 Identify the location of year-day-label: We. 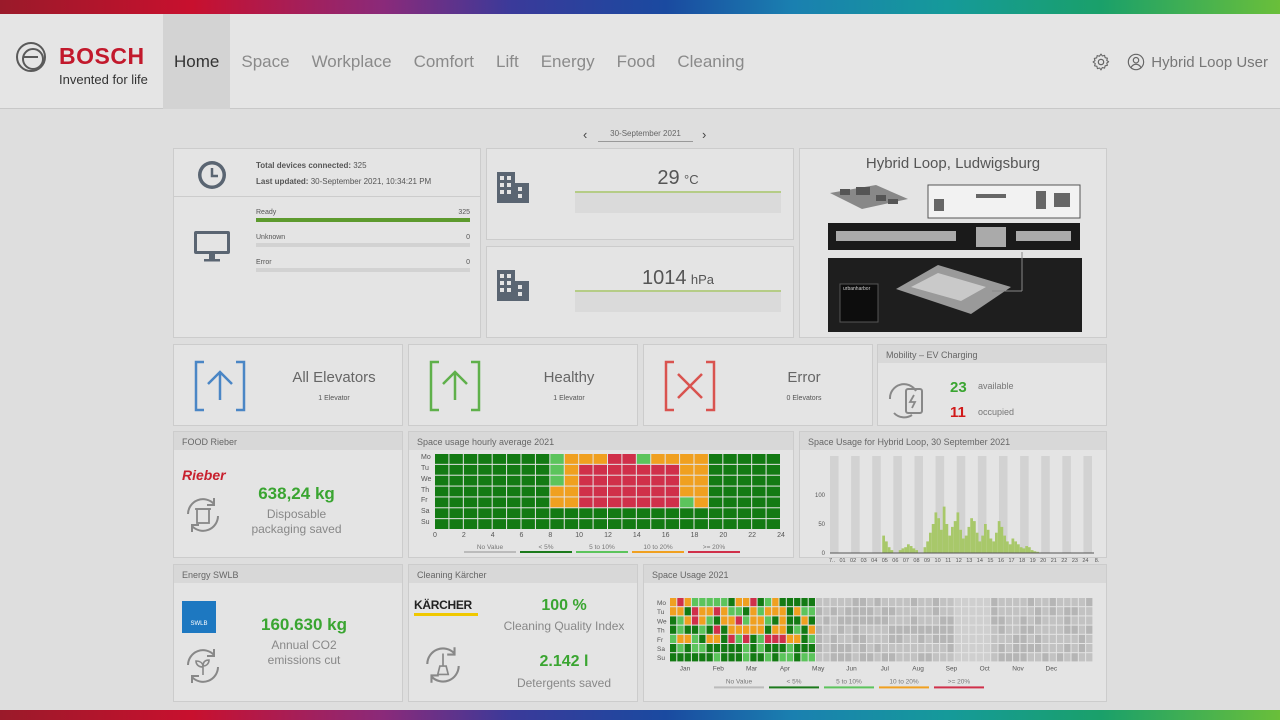
(662, 621).